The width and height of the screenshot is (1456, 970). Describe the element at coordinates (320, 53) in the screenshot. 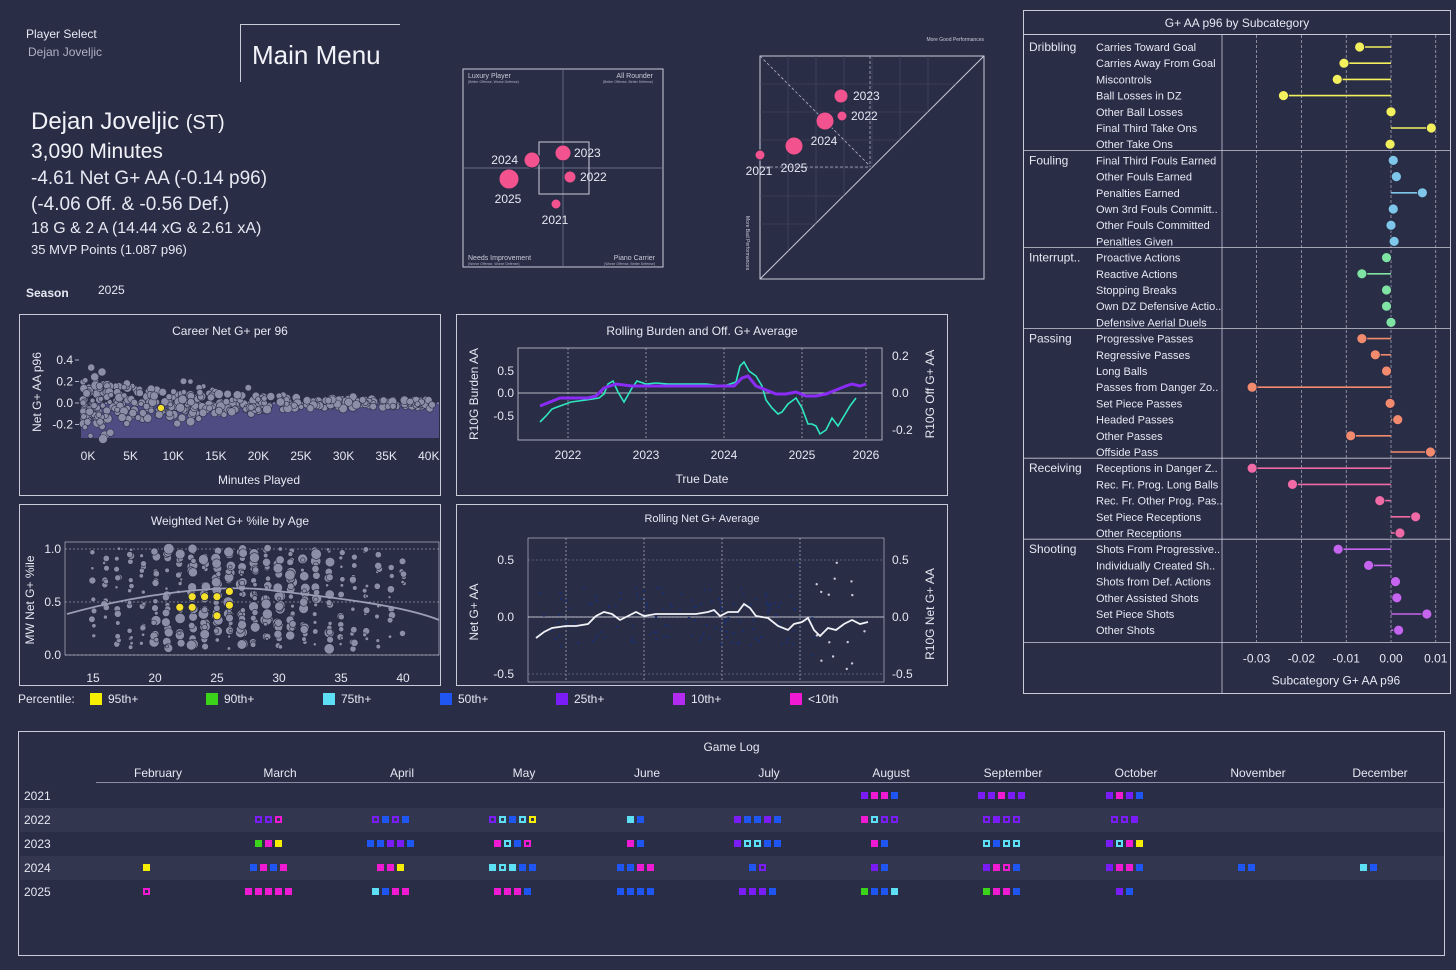

I see `main-menu-button: Main Menu` at that location.